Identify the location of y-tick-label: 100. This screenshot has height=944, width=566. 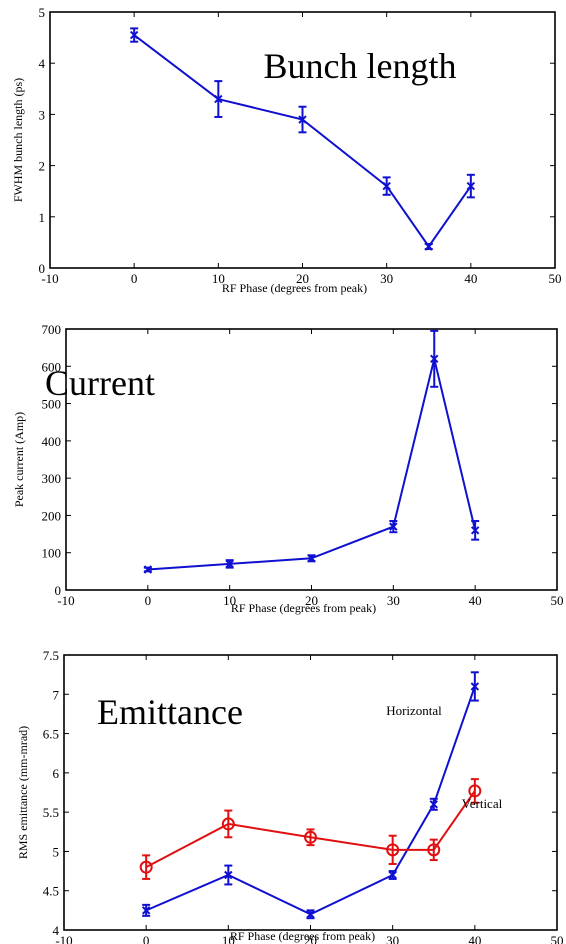
(52, 553).